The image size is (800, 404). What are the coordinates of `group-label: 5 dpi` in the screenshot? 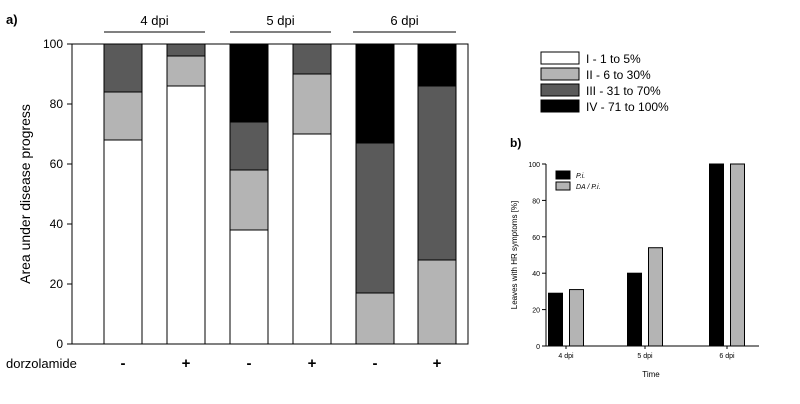 It's located at (280, 20).